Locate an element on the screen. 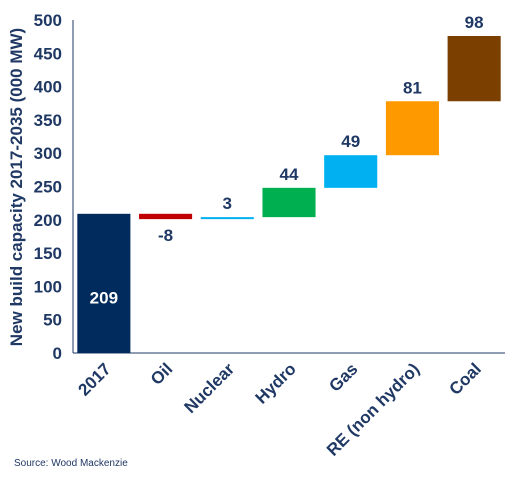 This screenshot has height=480, width=525. x-tick-label: Hydro is located at coordinates (276, 383).